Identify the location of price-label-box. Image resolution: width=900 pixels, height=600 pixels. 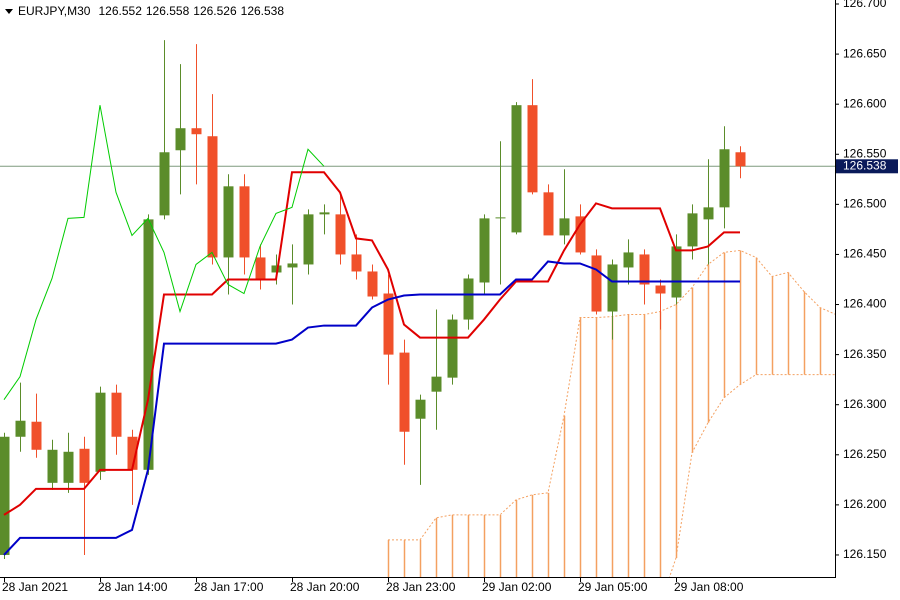
(867, 166).